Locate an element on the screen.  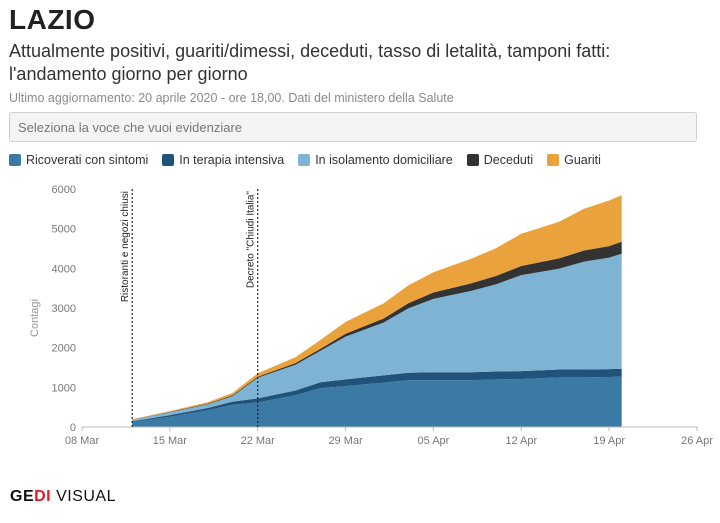
highlight-selector-input is located at coordinates (353, 127).